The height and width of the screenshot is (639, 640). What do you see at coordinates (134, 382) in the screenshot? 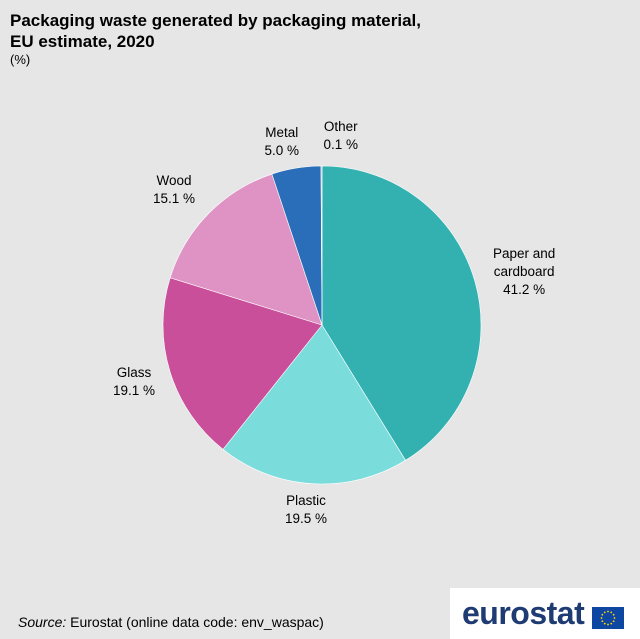
I see `slice-label-glass: Glass 19.1 %` at bounding box center [134, 382].